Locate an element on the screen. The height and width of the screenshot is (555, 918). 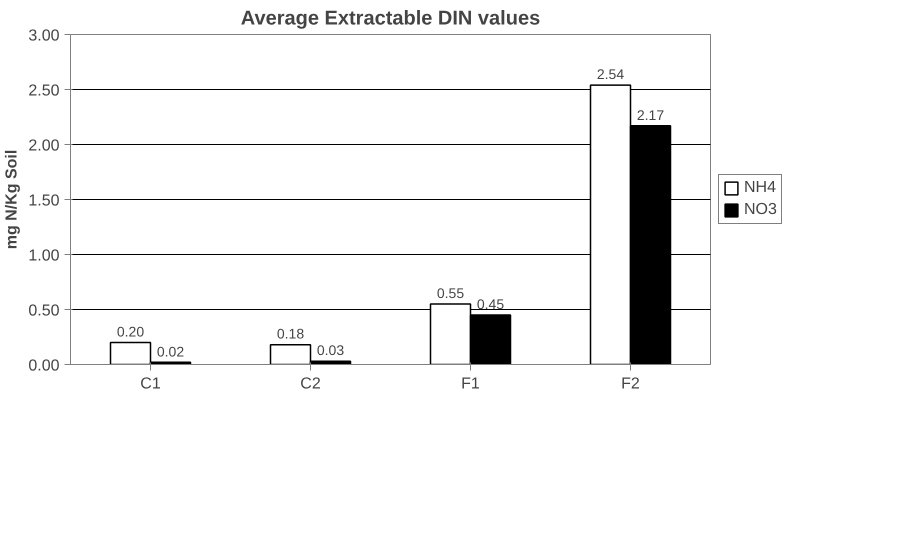
data-label: 0.55 is located at coordinates (450, 293).